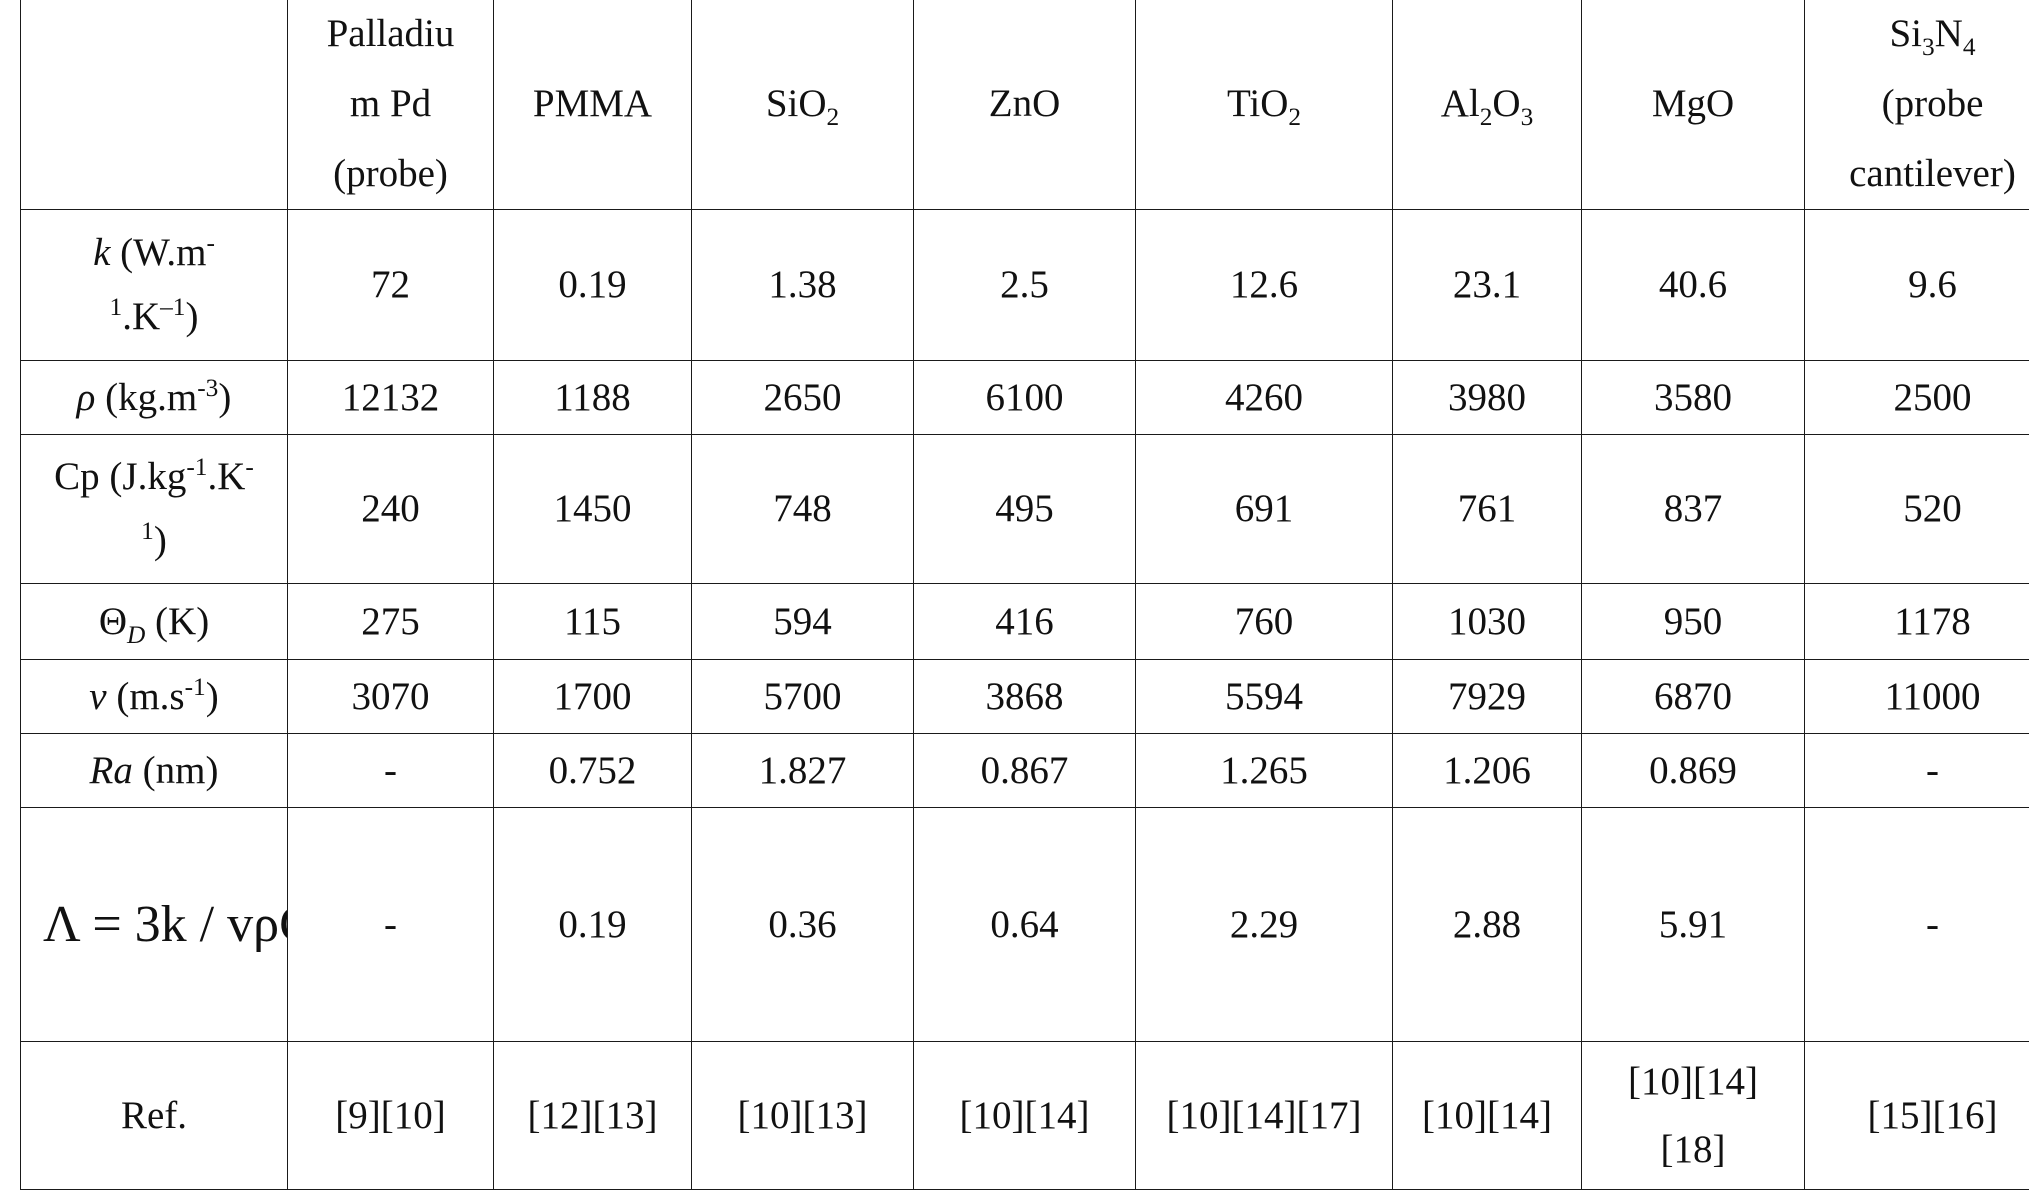 This screenshot has height=1193, width=2029. I want to click on cell-rho-zno: 6100, so click(1024, 397).